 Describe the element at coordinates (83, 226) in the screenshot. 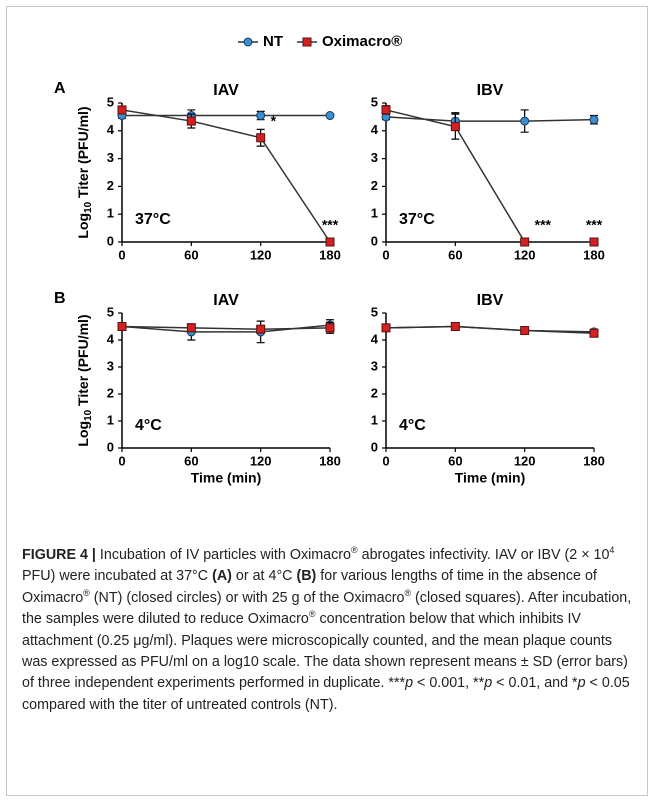

I see `y-axis-label-part: Log` at that location.